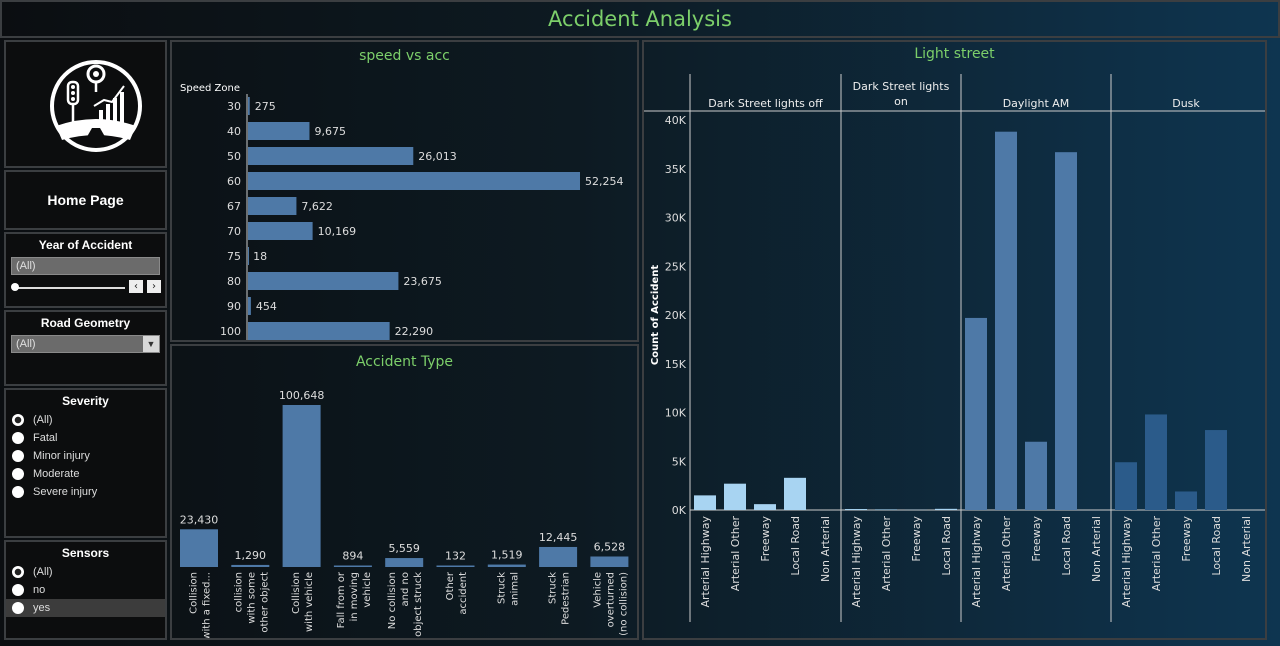 This screenshot has width=1280, height=646. Describe the element at coordinates (610, 604) in the screenshot. I see `accident-type-tick: Vehicle overturned (no collision)` at that location.